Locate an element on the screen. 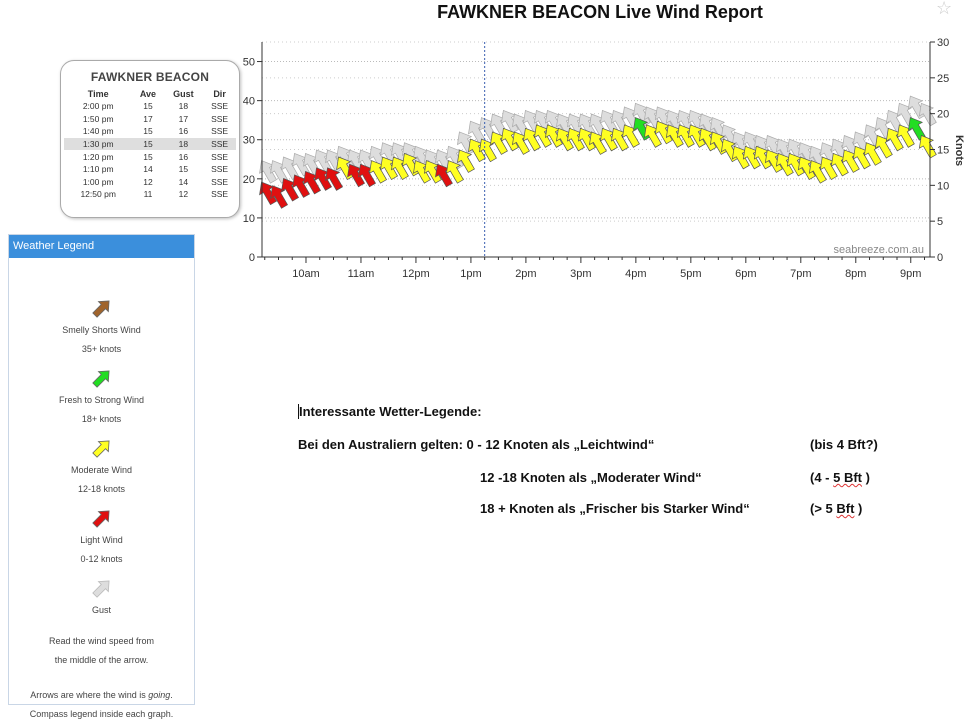  legend-item: Light Wind 0-12 knots is located at coordinates (101, 535).